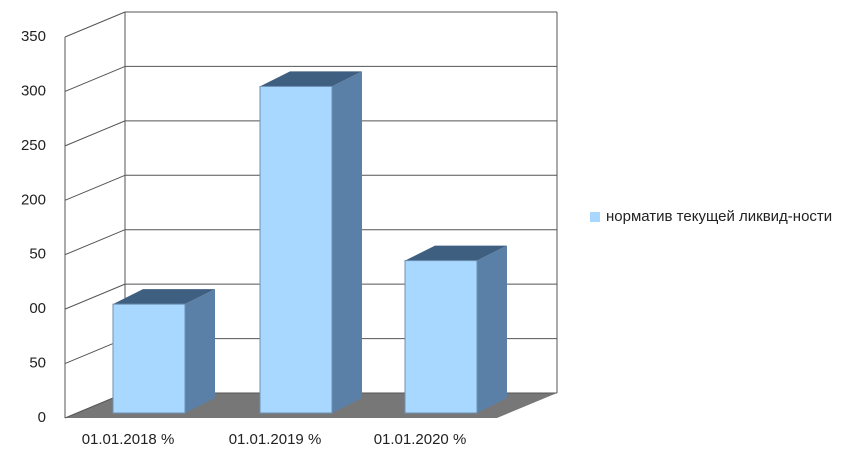 This screenshot has height=453, width=844. Describe the element at coordinates (128, 439) in the screenshot. I see `x-tick-label: 01.01.2018 %` at that location.